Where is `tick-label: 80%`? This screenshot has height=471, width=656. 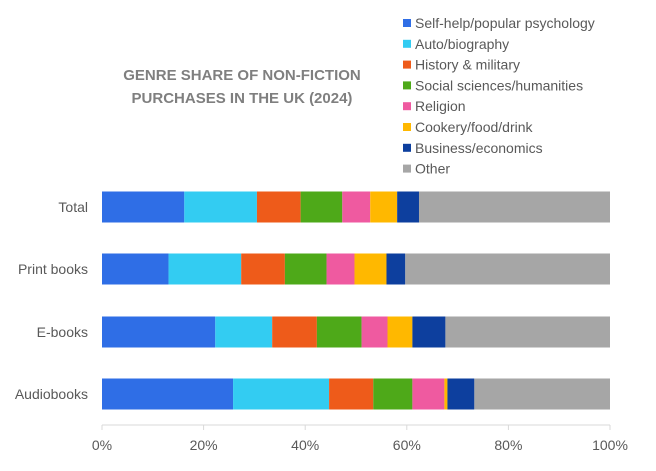 tick-label: 80% is located at coordinates (508, 445).